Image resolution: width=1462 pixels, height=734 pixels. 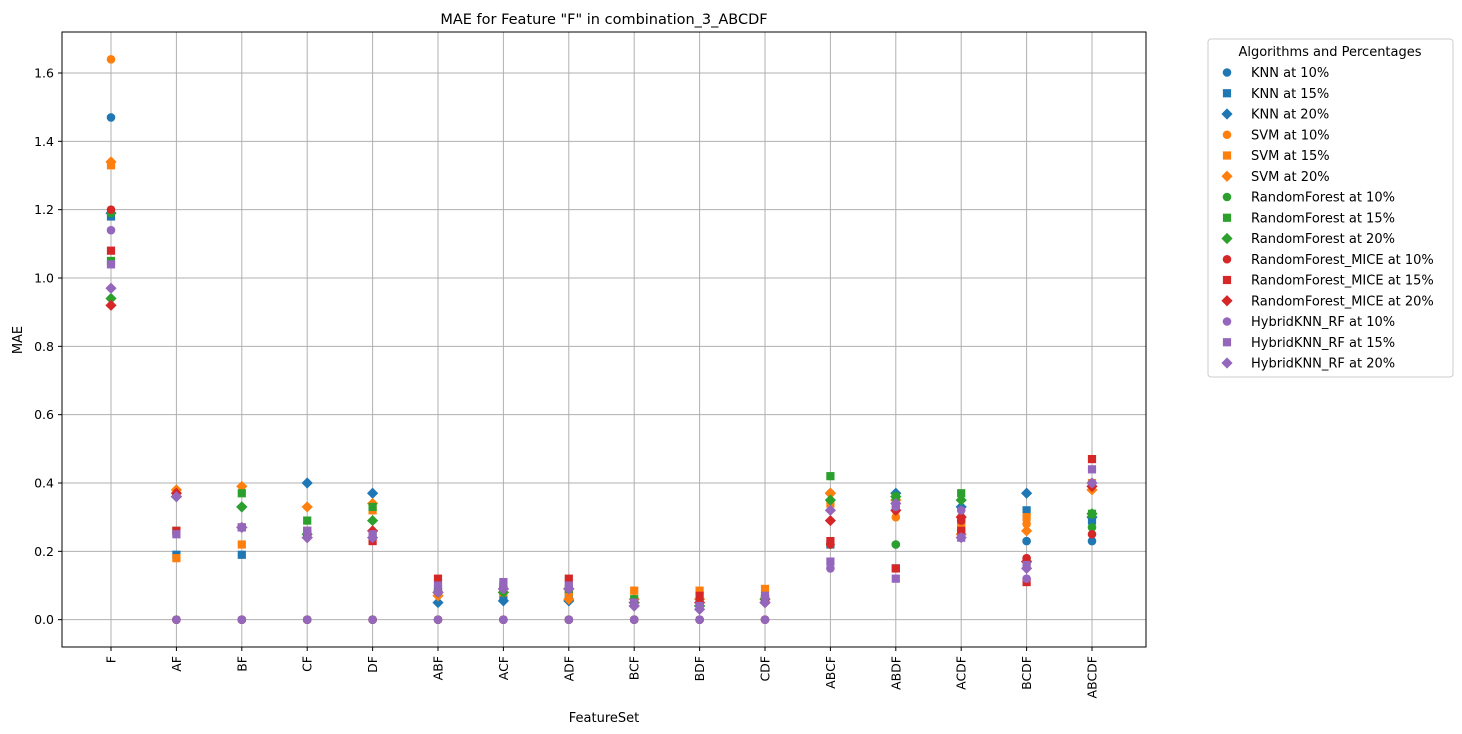 I want to click on x-tick-label: ABF, so click(x=438, y=668).